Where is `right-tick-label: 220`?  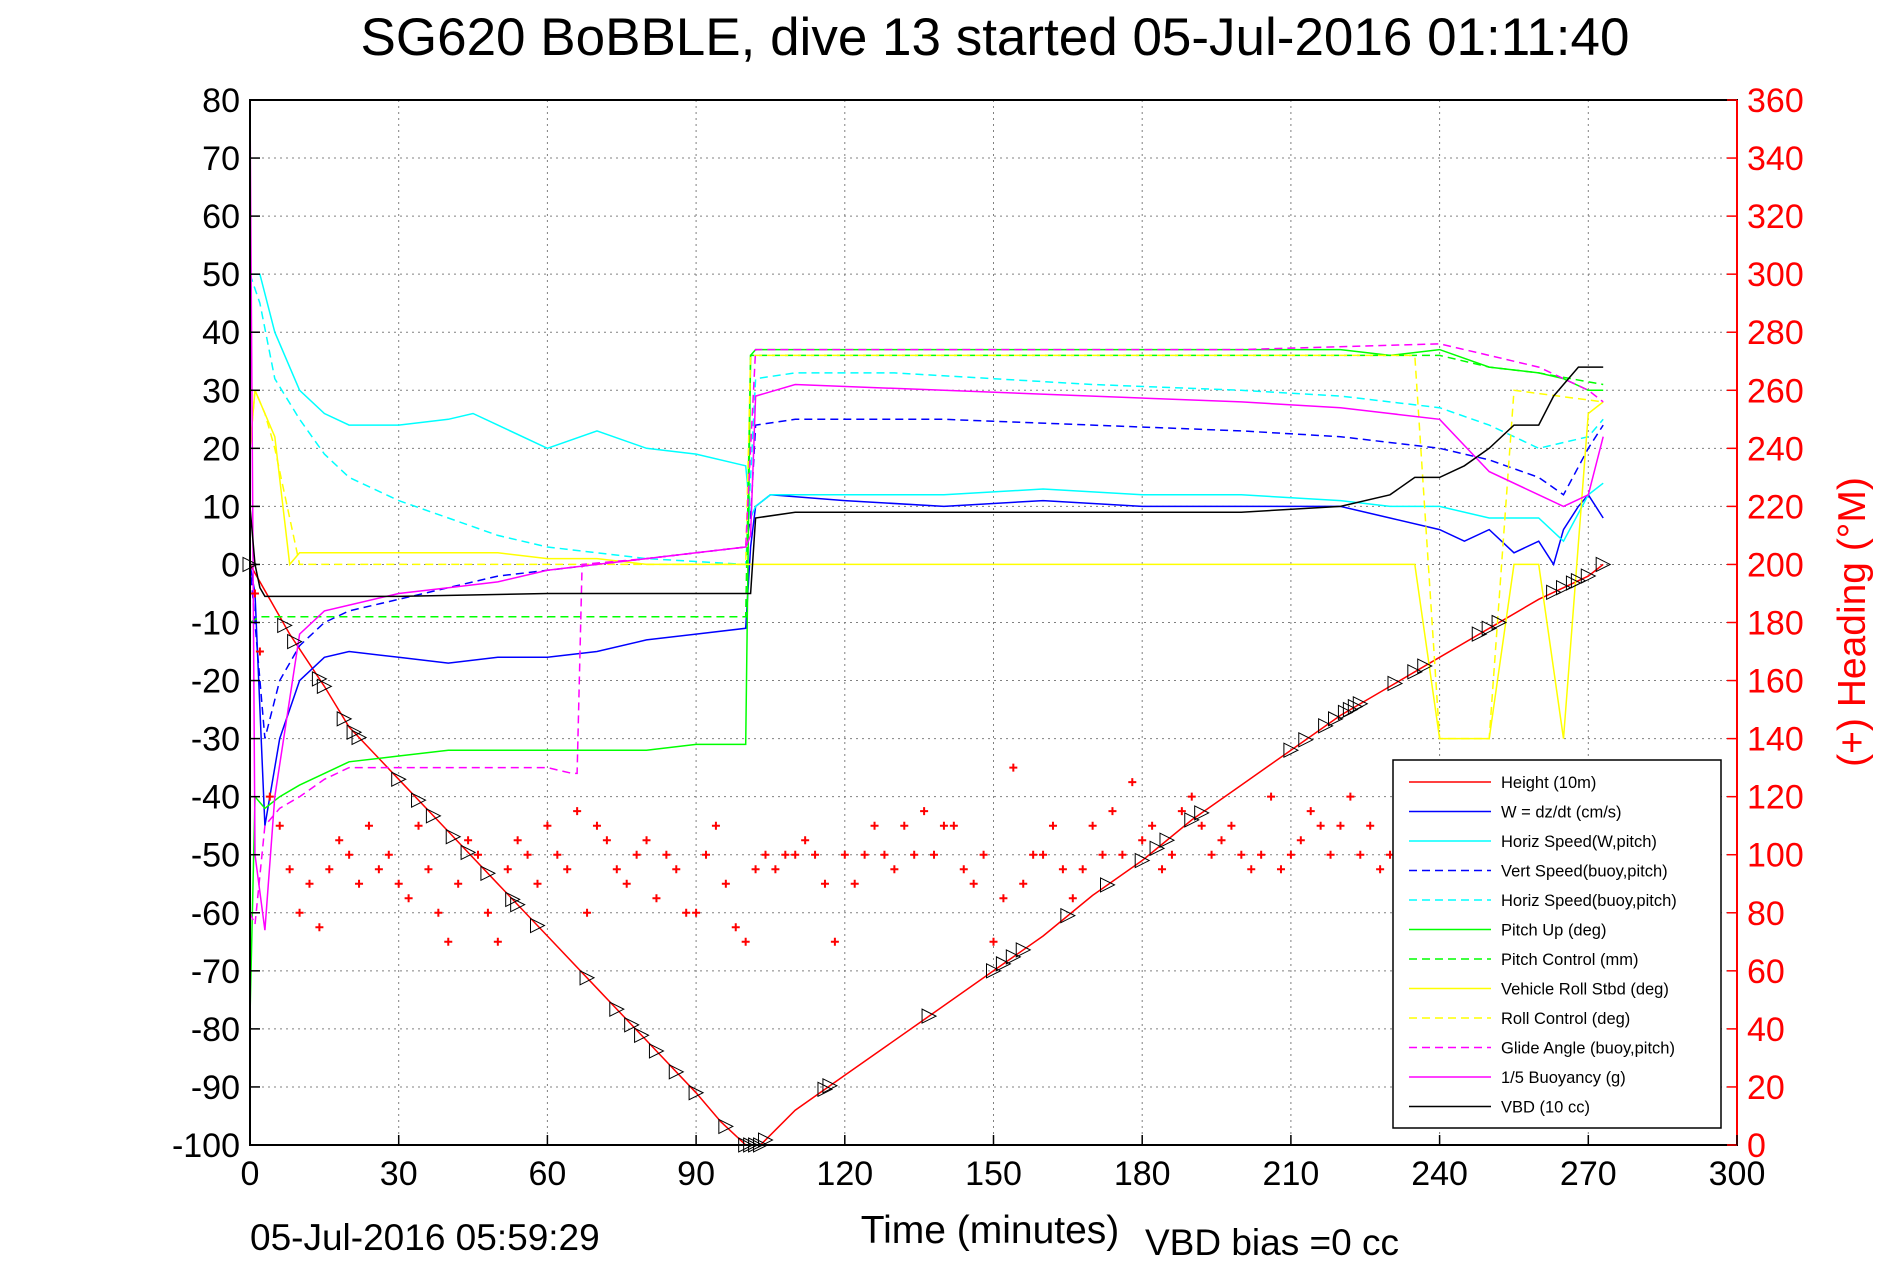
right-tick-label: 220 is located at coordinates (1775, 507).